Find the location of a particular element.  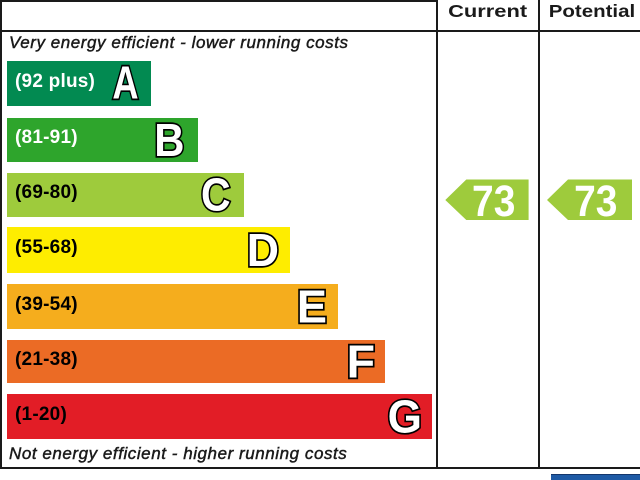

svg-text: D is located at coordinates (263, 250).